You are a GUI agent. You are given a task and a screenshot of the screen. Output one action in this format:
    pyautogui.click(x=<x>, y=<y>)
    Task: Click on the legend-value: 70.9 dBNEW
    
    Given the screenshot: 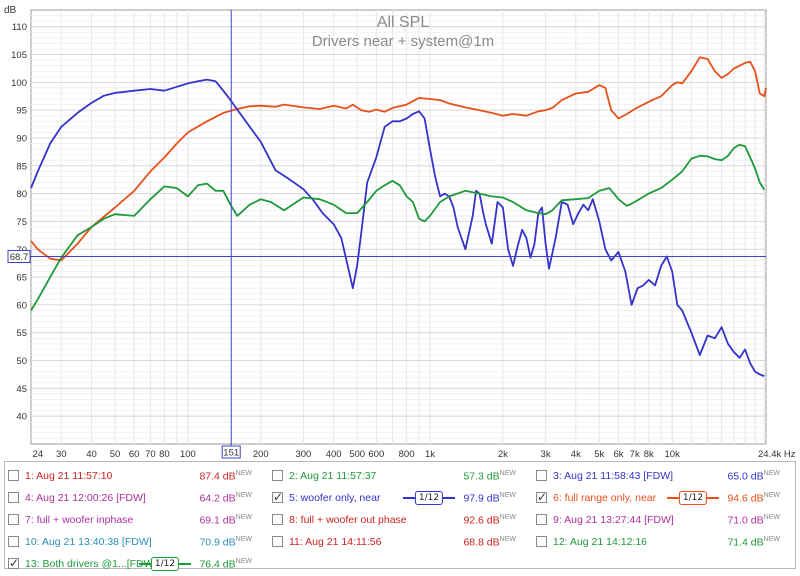 What is the action you would take?
    pyautogui.click(x=220, y=542)
    